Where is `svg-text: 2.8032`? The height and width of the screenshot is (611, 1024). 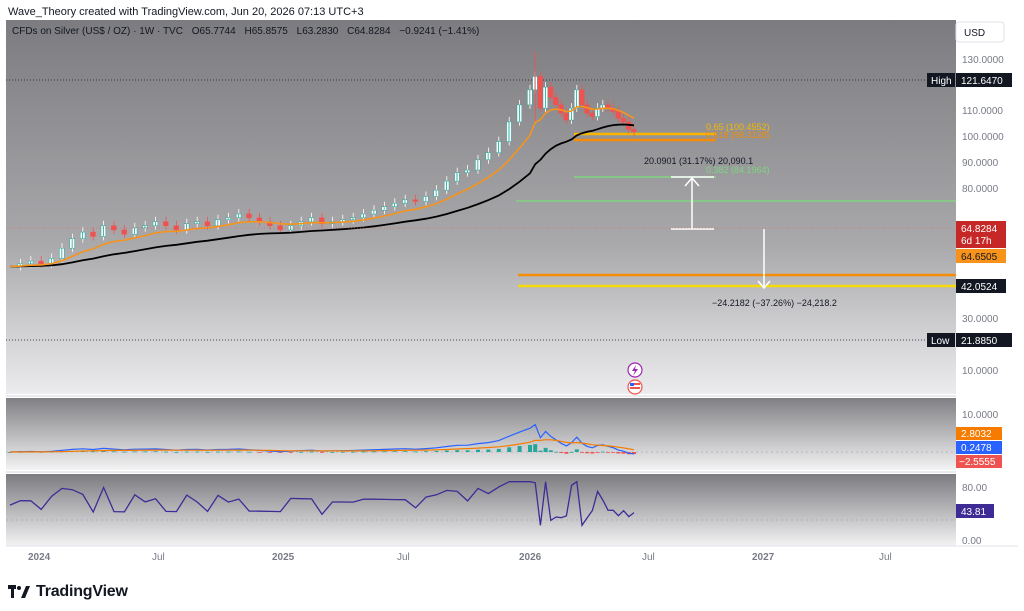
svg-text: 2.8032 is located at coordinates (976, 434).